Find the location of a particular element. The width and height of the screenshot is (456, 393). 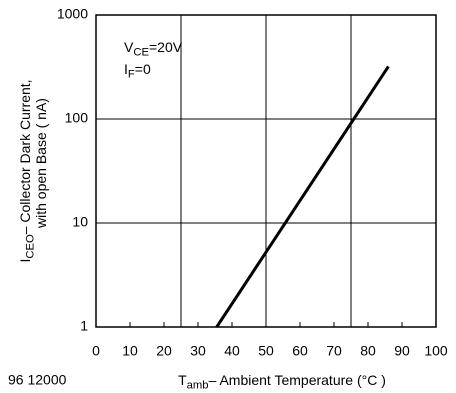

x-tick-label: 50 is located at coordinates (266, 351).